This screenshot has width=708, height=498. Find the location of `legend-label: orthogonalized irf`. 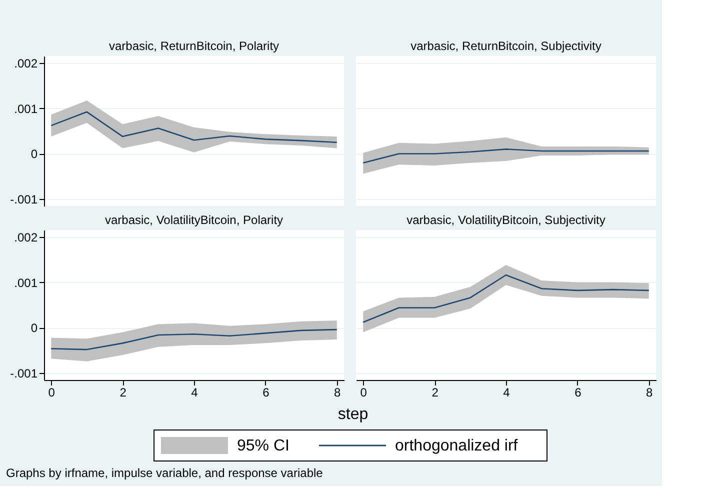

legend-label: orthogonalized irf is located at coordinates (456, 446).